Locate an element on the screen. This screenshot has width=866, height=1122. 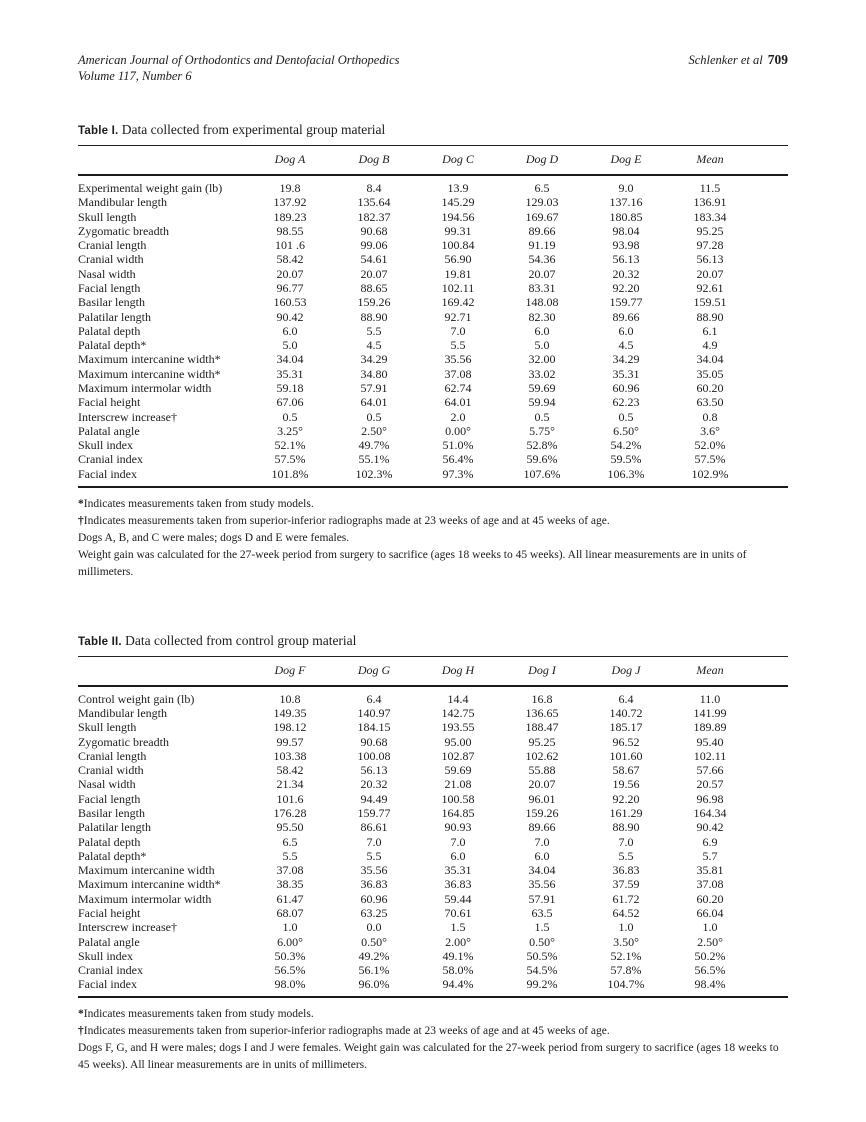
row-label: Maximum intermolar width is located at coordinates (145, 898).